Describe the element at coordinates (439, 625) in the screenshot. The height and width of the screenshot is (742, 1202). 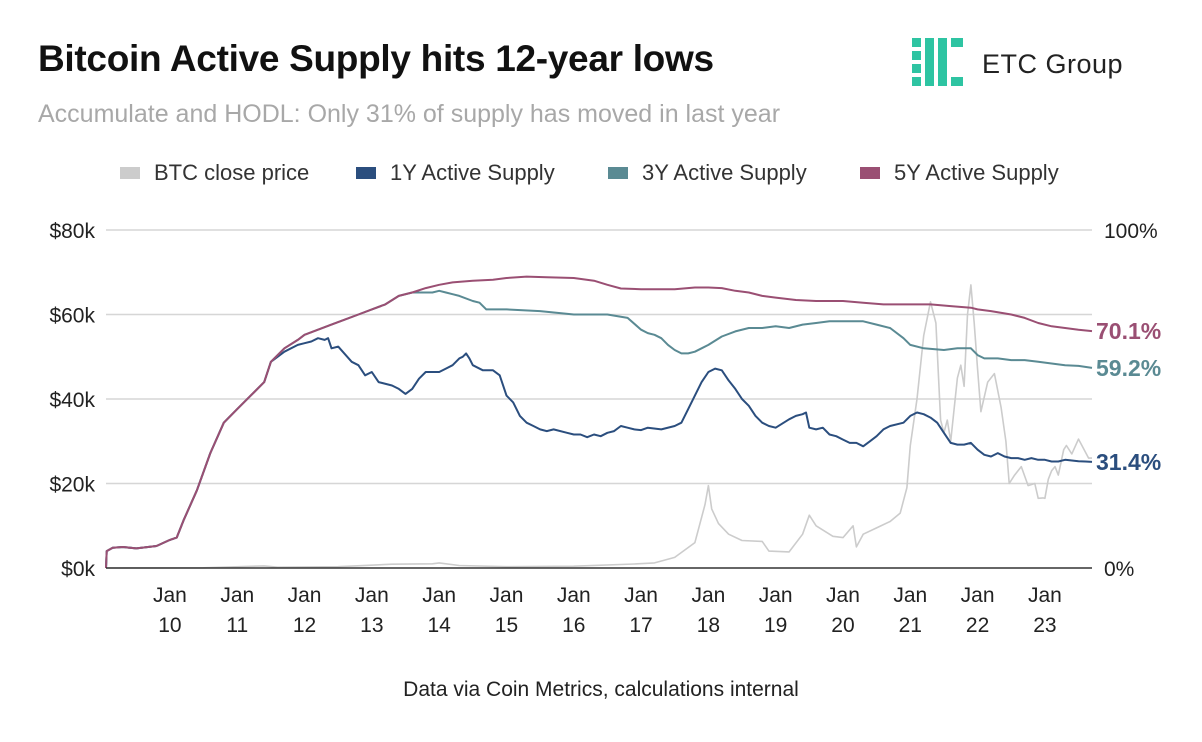
I see `x-tick-label: 14` at that location.